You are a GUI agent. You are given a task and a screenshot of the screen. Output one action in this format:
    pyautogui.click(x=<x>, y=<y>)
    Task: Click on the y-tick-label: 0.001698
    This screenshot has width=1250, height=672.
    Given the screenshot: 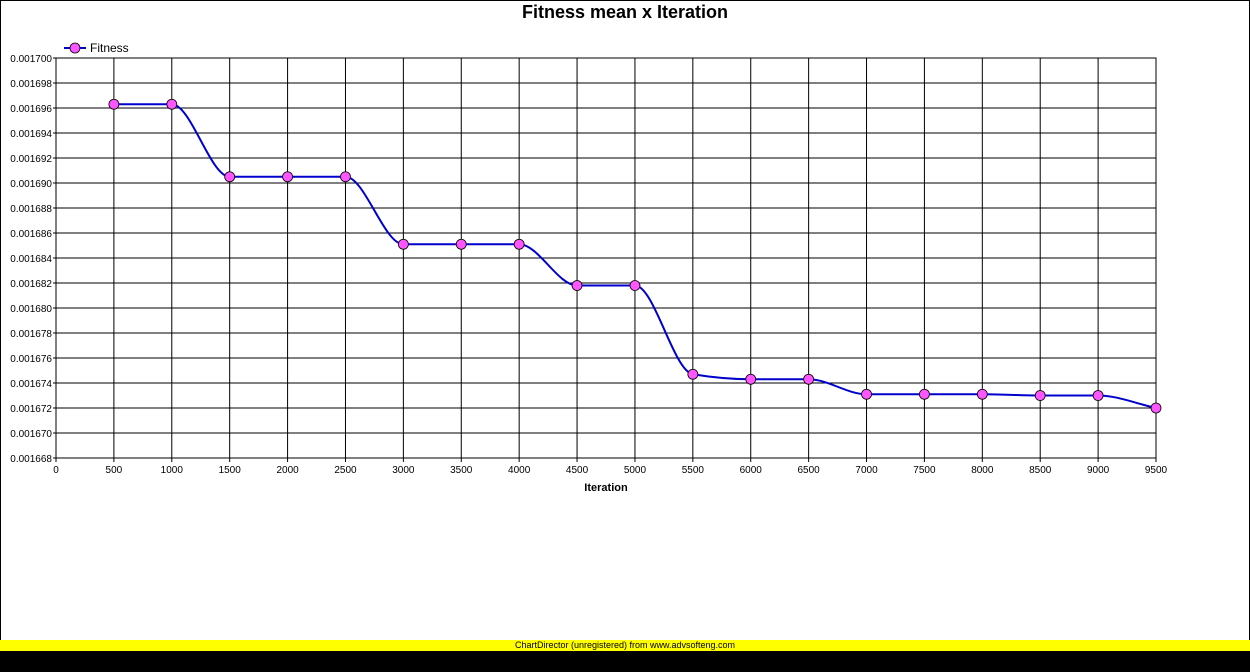 What is the action you would take?
    pyautogui.click(x=31, y=84)
    